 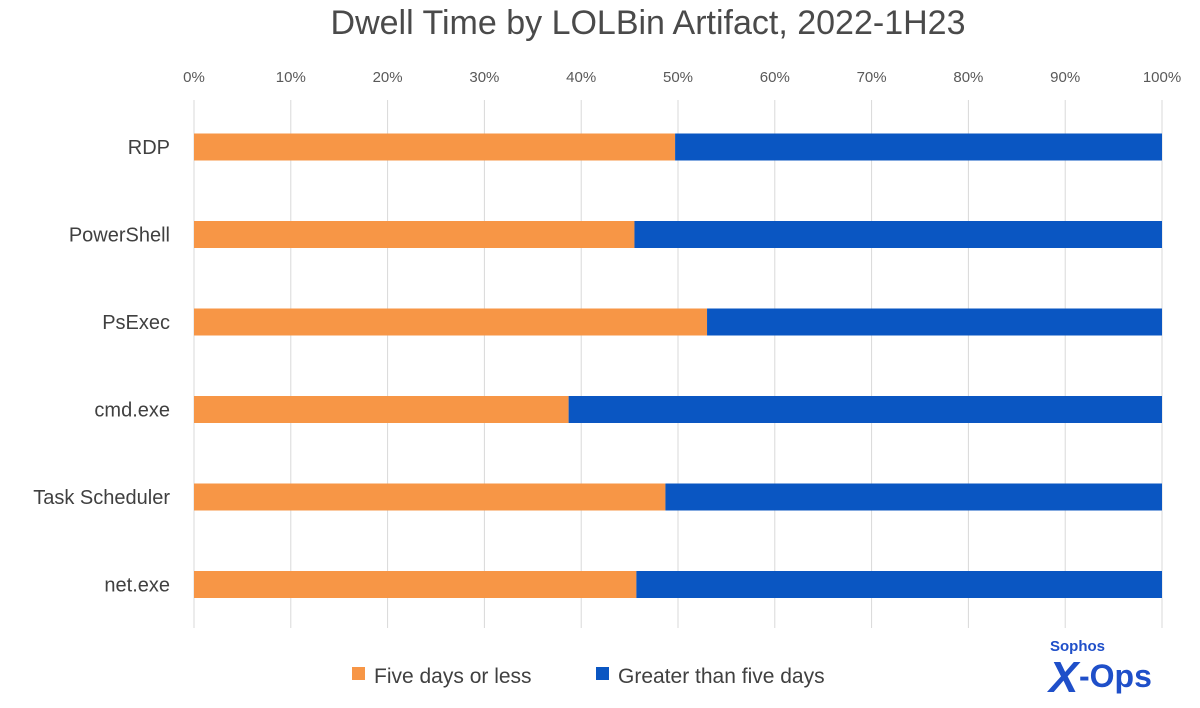 I want to click on category-label: cmd.exe, so click(x=132, y=411).